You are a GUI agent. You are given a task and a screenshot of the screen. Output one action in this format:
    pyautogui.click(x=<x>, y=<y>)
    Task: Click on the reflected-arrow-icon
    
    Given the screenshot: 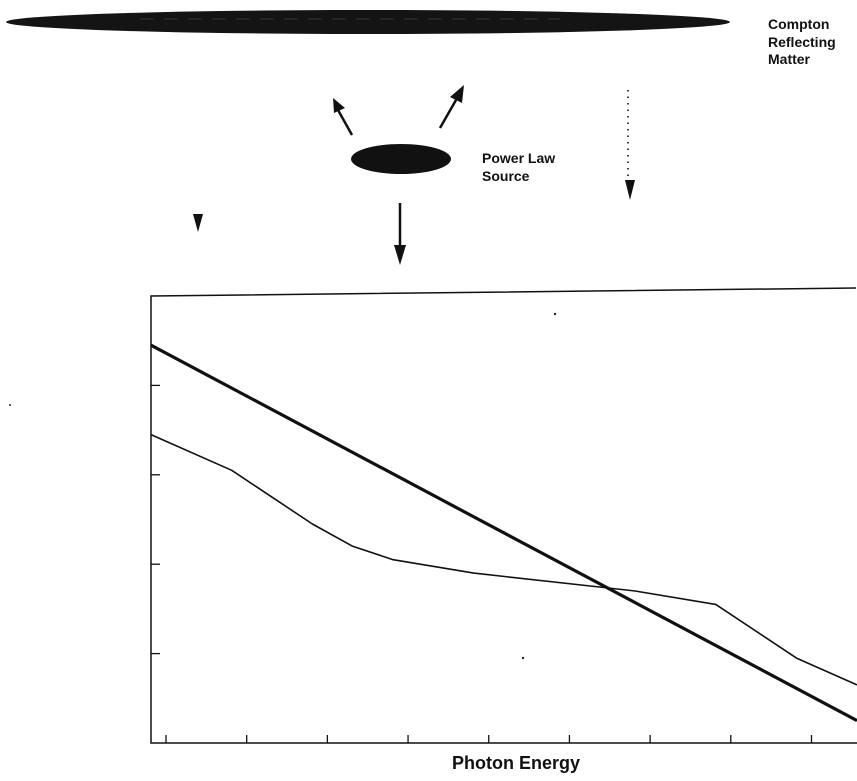 What is the action you would take?
    pyautogui.click(x=630, y=190)
    